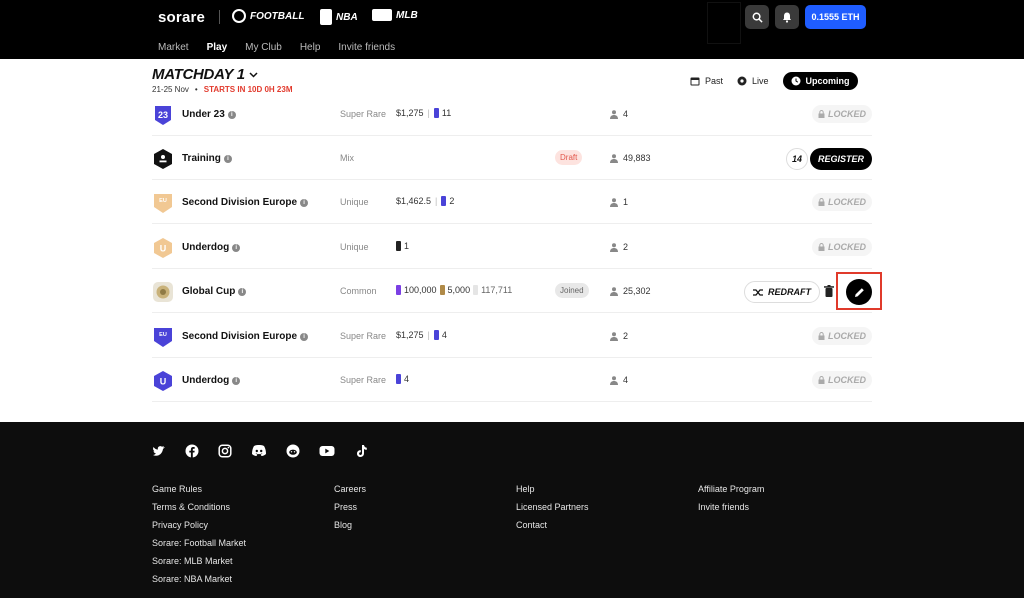 The width and height of the screenshot is (1024, 598). I want to click on competition-row: U Underdog i Super Rare 4 4 LOCKED, so click(512, 380).